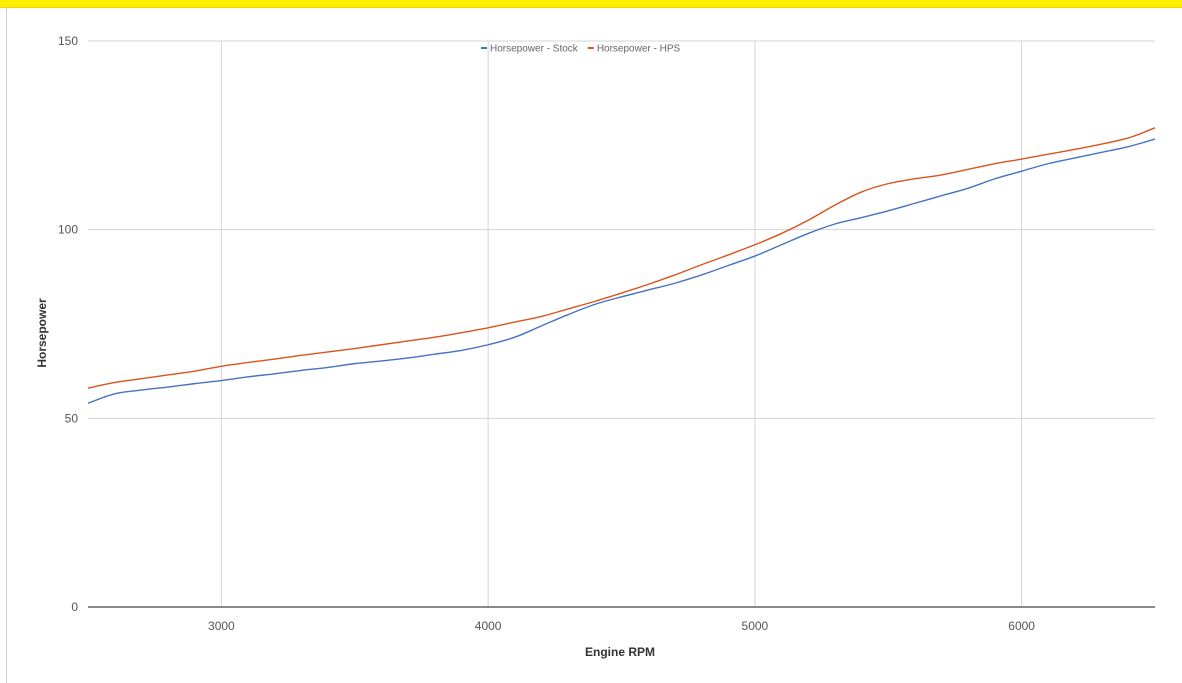  Describe the element at coordinates (68, 230) in the screenshot. I see `y-tick-label: 100` at that location.